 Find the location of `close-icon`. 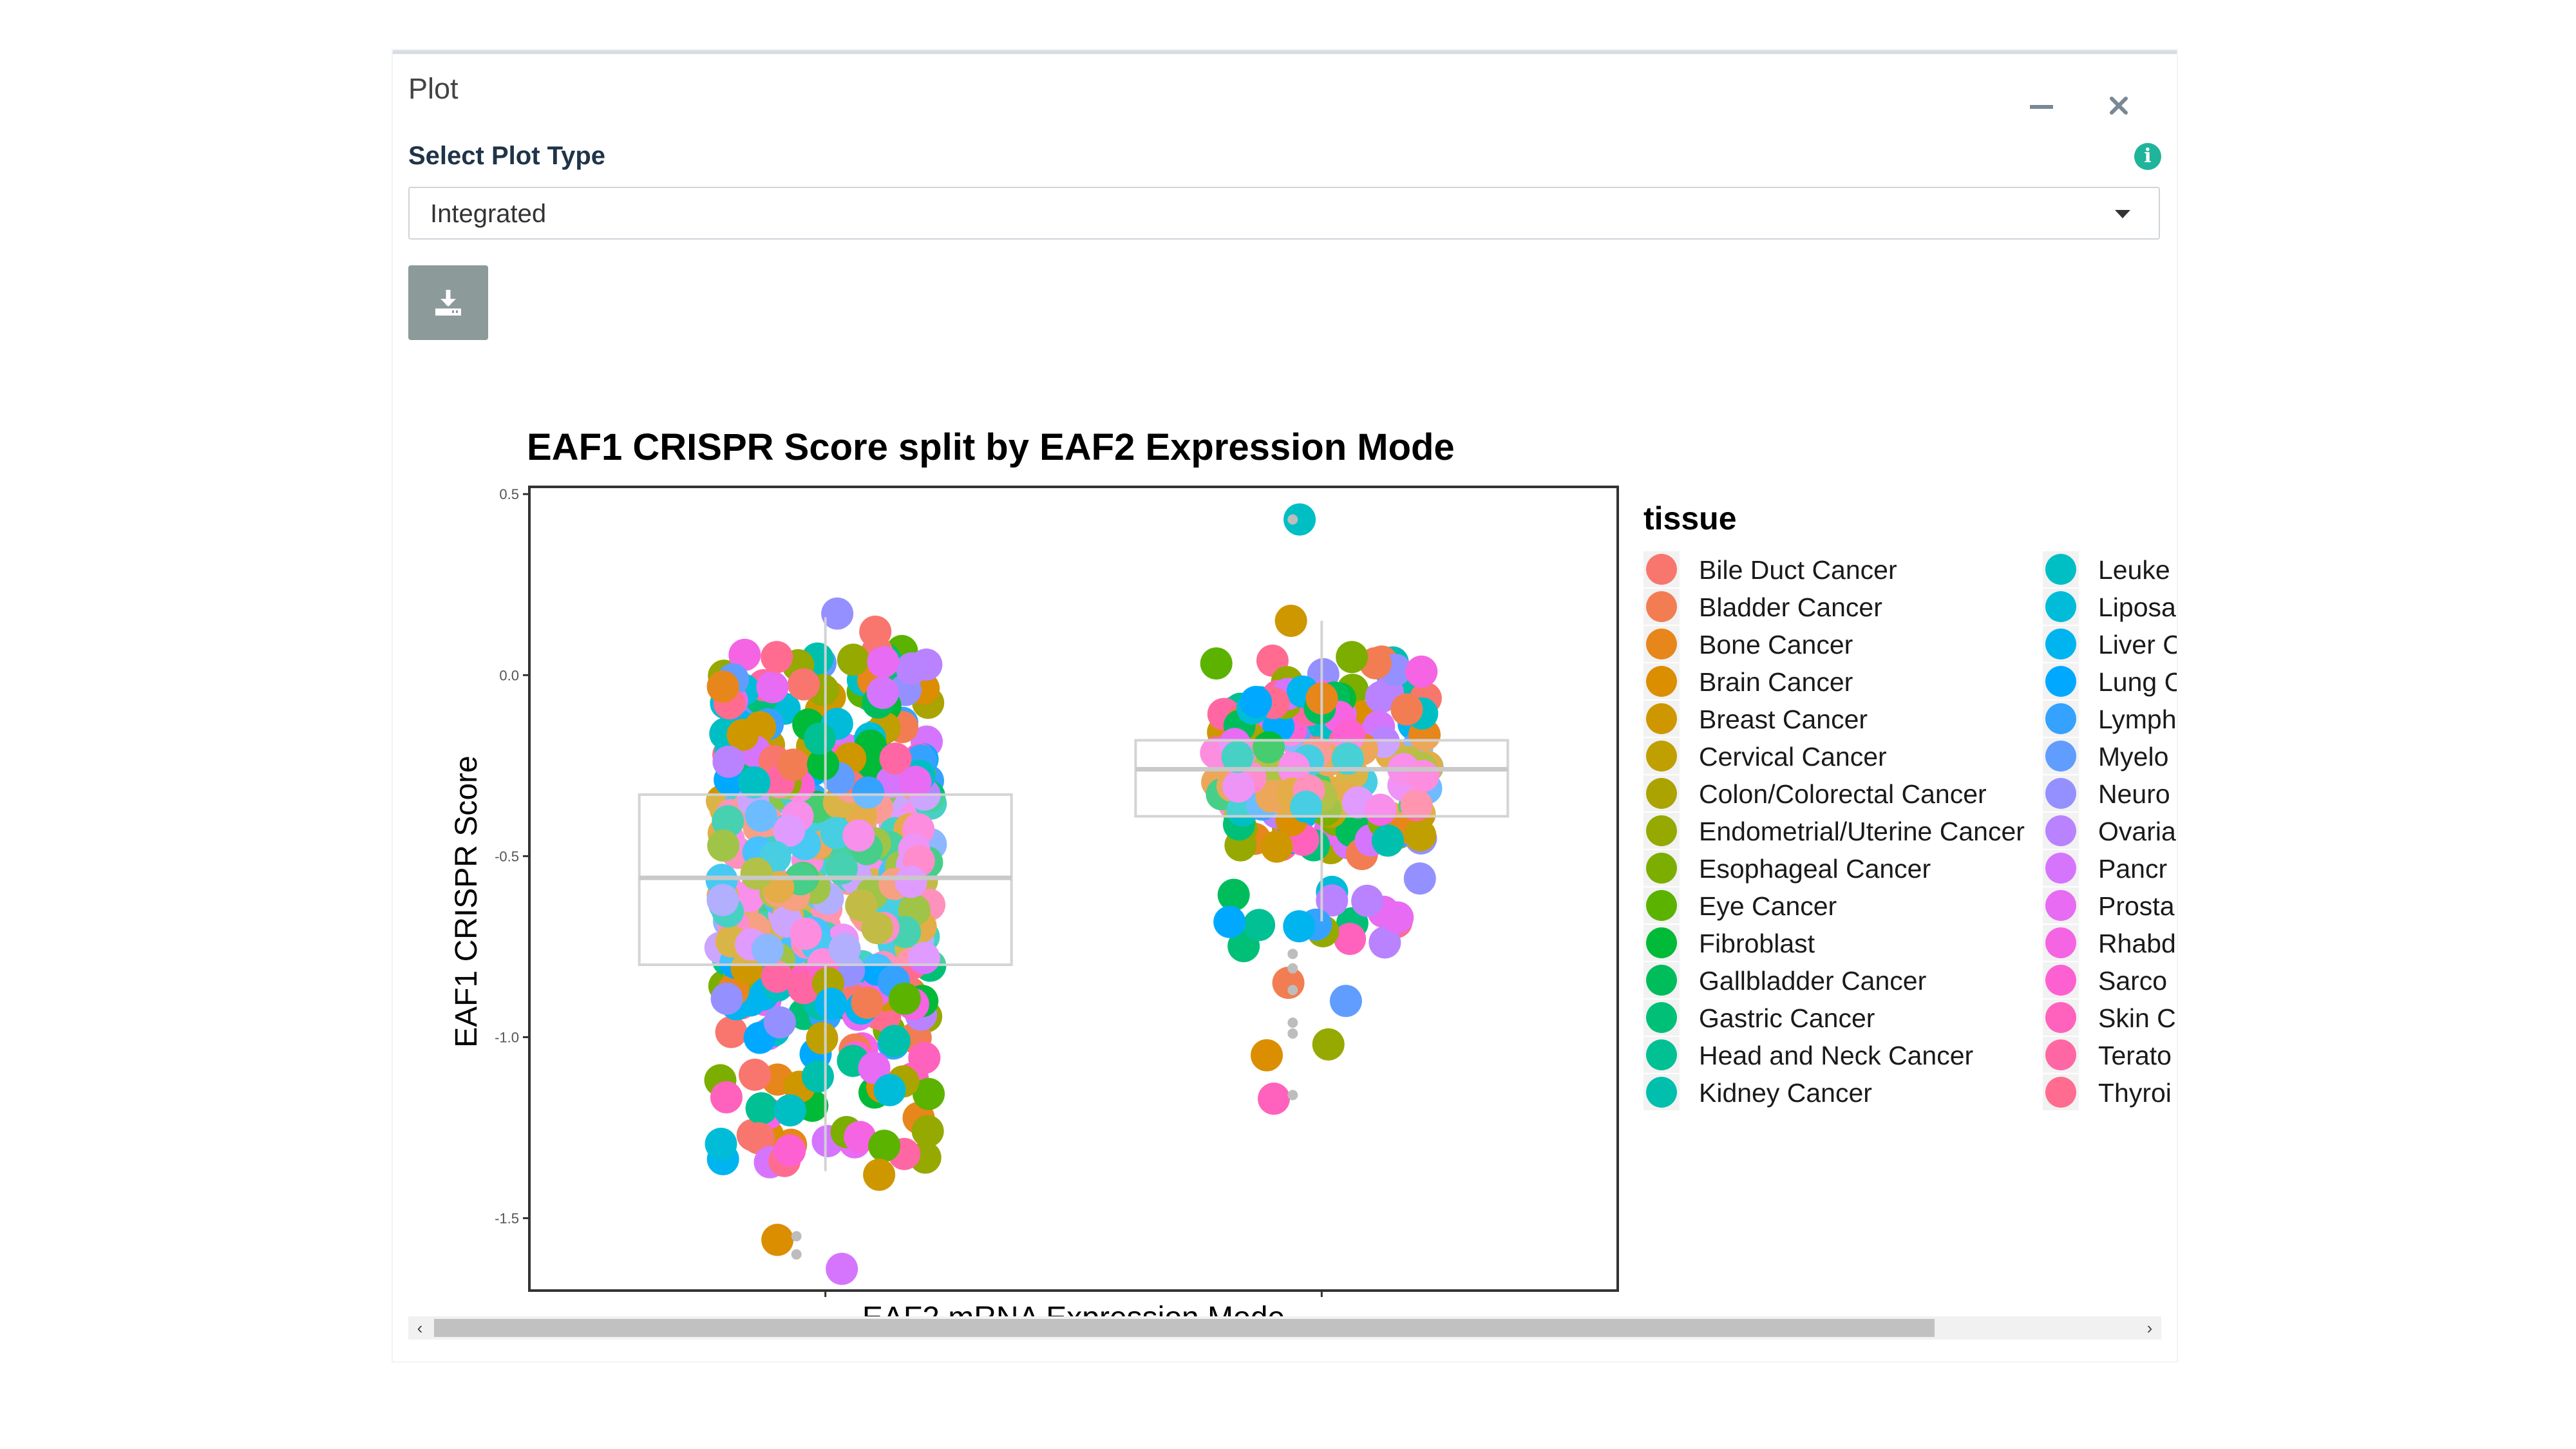

close-icon is located at coordinates (2118, 105).